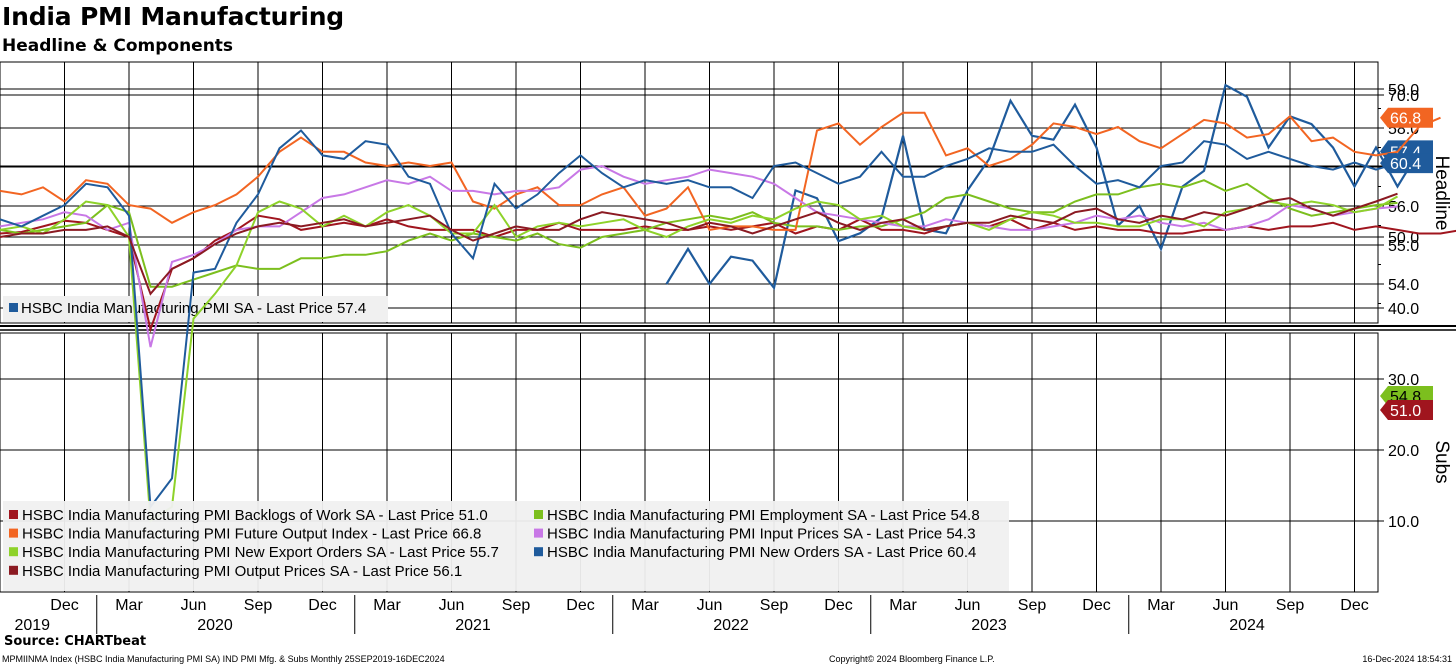  Describe the element at coordinates (731, 625) in the screenshot. I see `x-year-label: 2022` at that location.